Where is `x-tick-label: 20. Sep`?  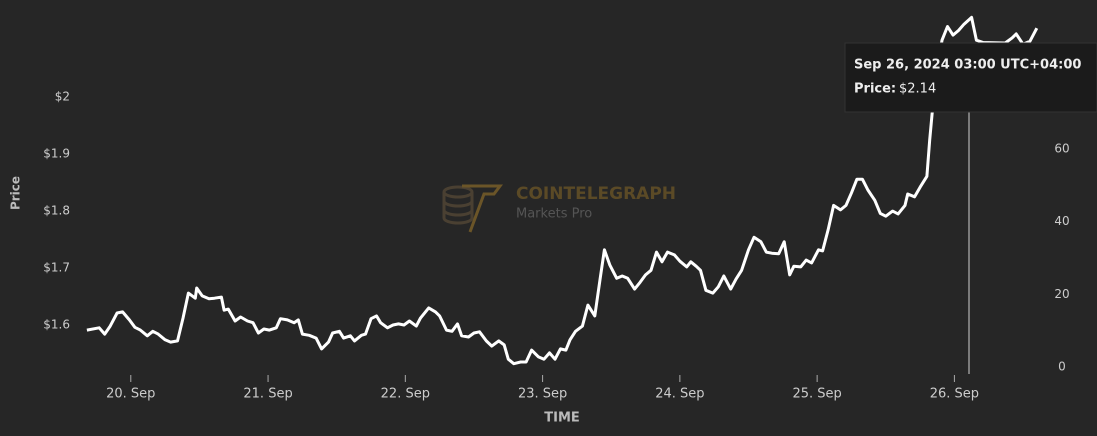 x-tick-label: 20. Sep is located at coordinates (130, 394).